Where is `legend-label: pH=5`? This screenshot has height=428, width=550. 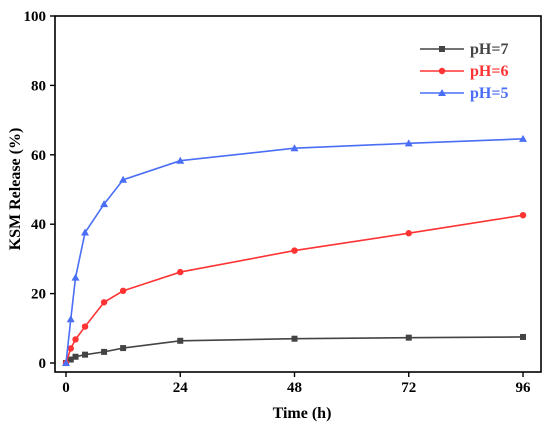
legend-label: pH=5 is located at coordinates (489, 93).